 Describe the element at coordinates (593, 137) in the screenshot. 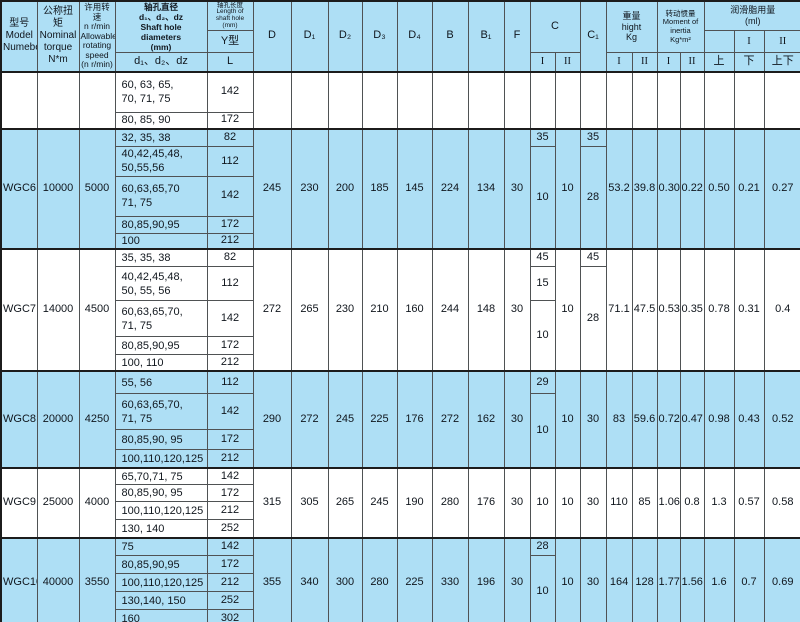

I see `c1-cell: 35` at that location.